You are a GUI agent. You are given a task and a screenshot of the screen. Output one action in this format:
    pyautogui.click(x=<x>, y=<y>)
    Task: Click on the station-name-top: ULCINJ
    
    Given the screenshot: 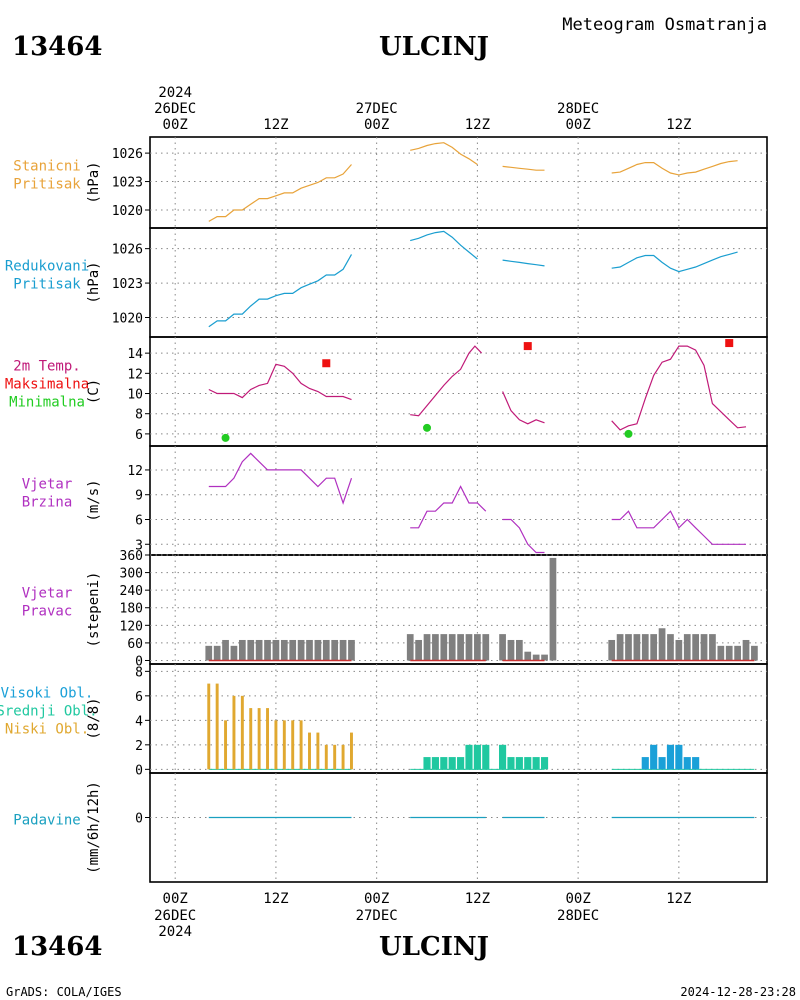 What is the action you would take?
    pyautogui.click(x=434, y=47)
    